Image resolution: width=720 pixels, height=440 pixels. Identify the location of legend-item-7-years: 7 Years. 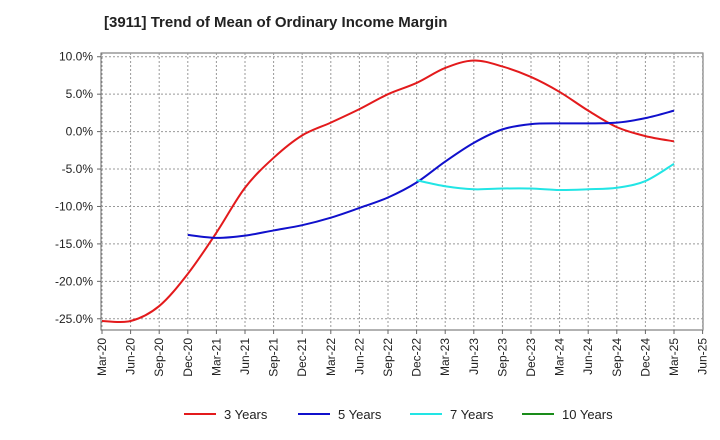
(452, 414).